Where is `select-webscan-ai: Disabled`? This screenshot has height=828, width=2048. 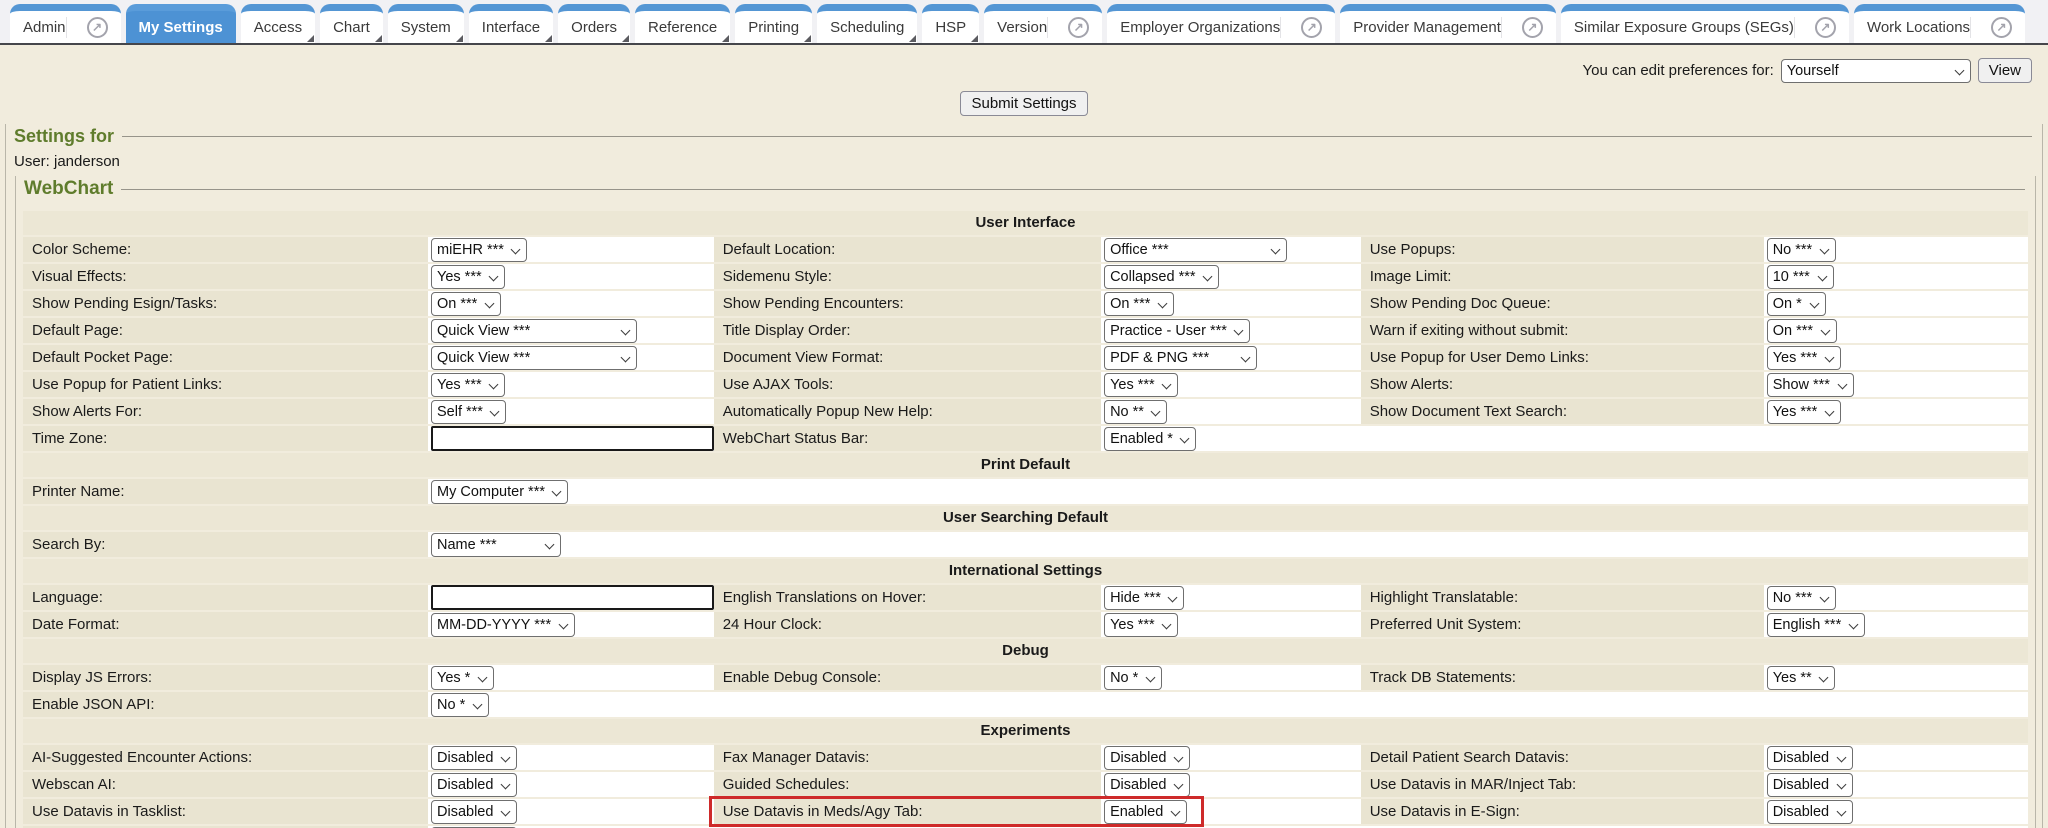 select-webscan-ai: Disabled is located at coordinates (474, 784).